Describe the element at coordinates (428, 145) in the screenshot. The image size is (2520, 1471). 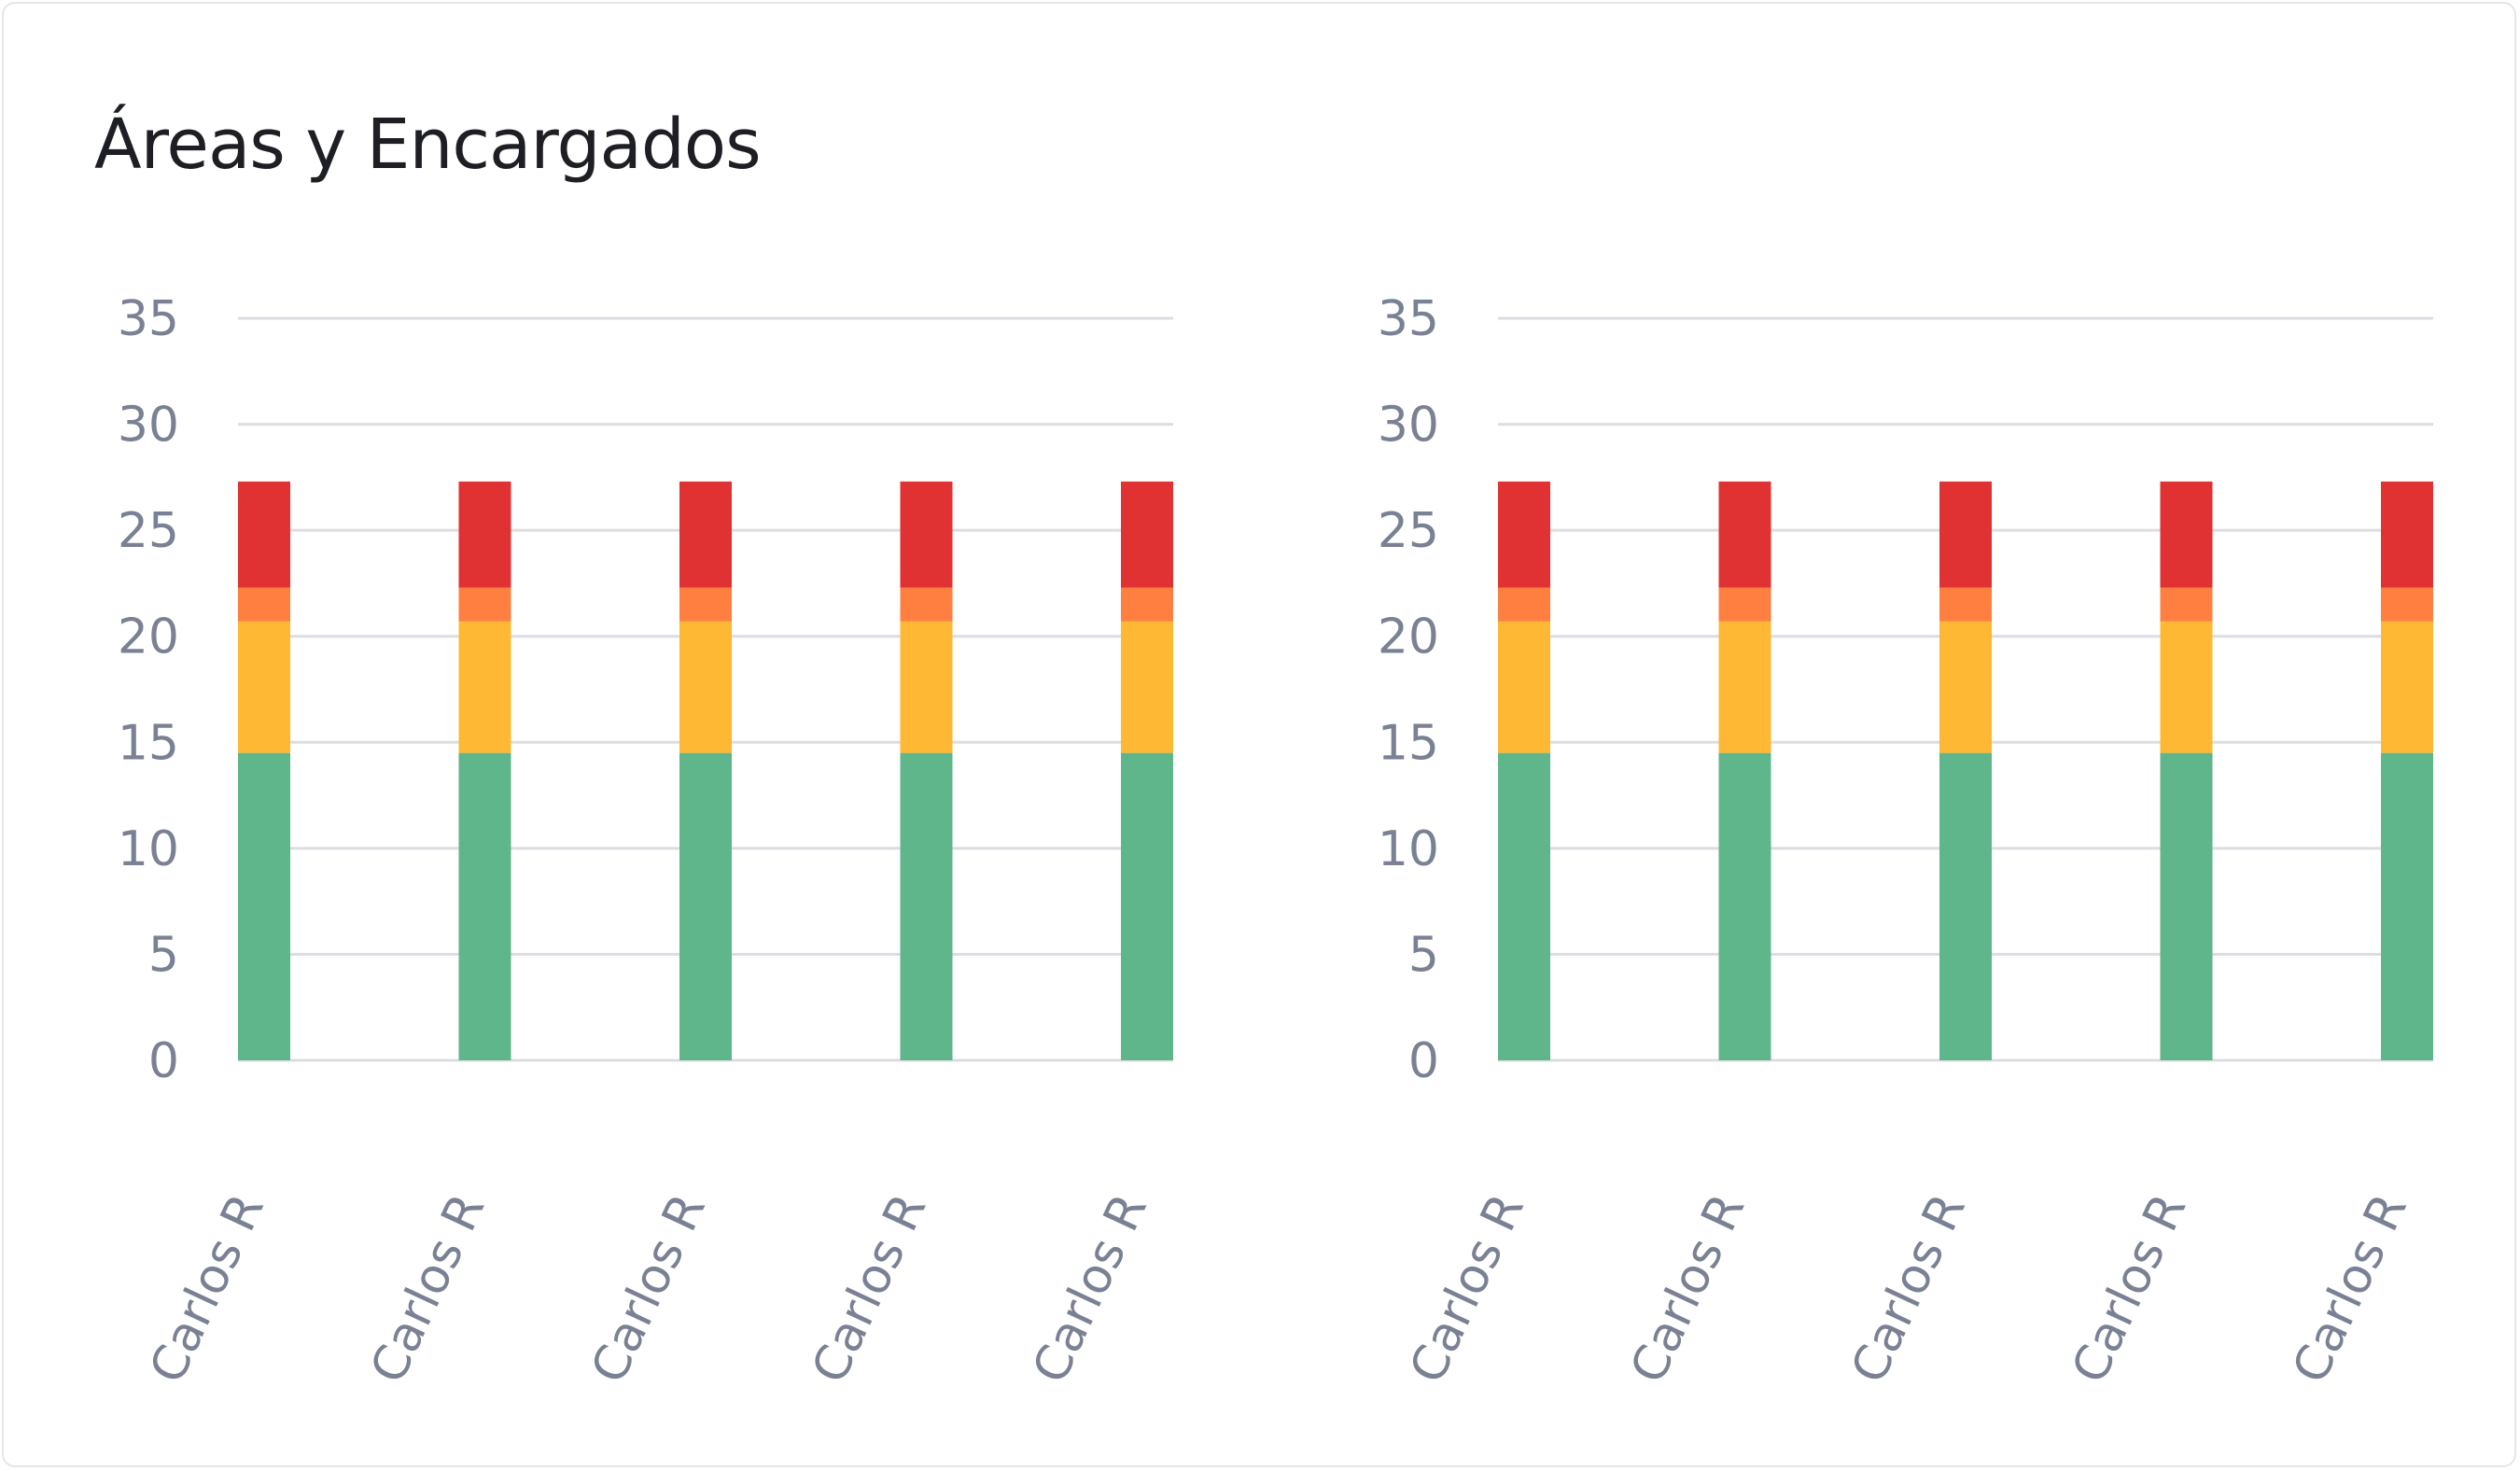
I see `card-title: Áreas y Encargados` at that location.